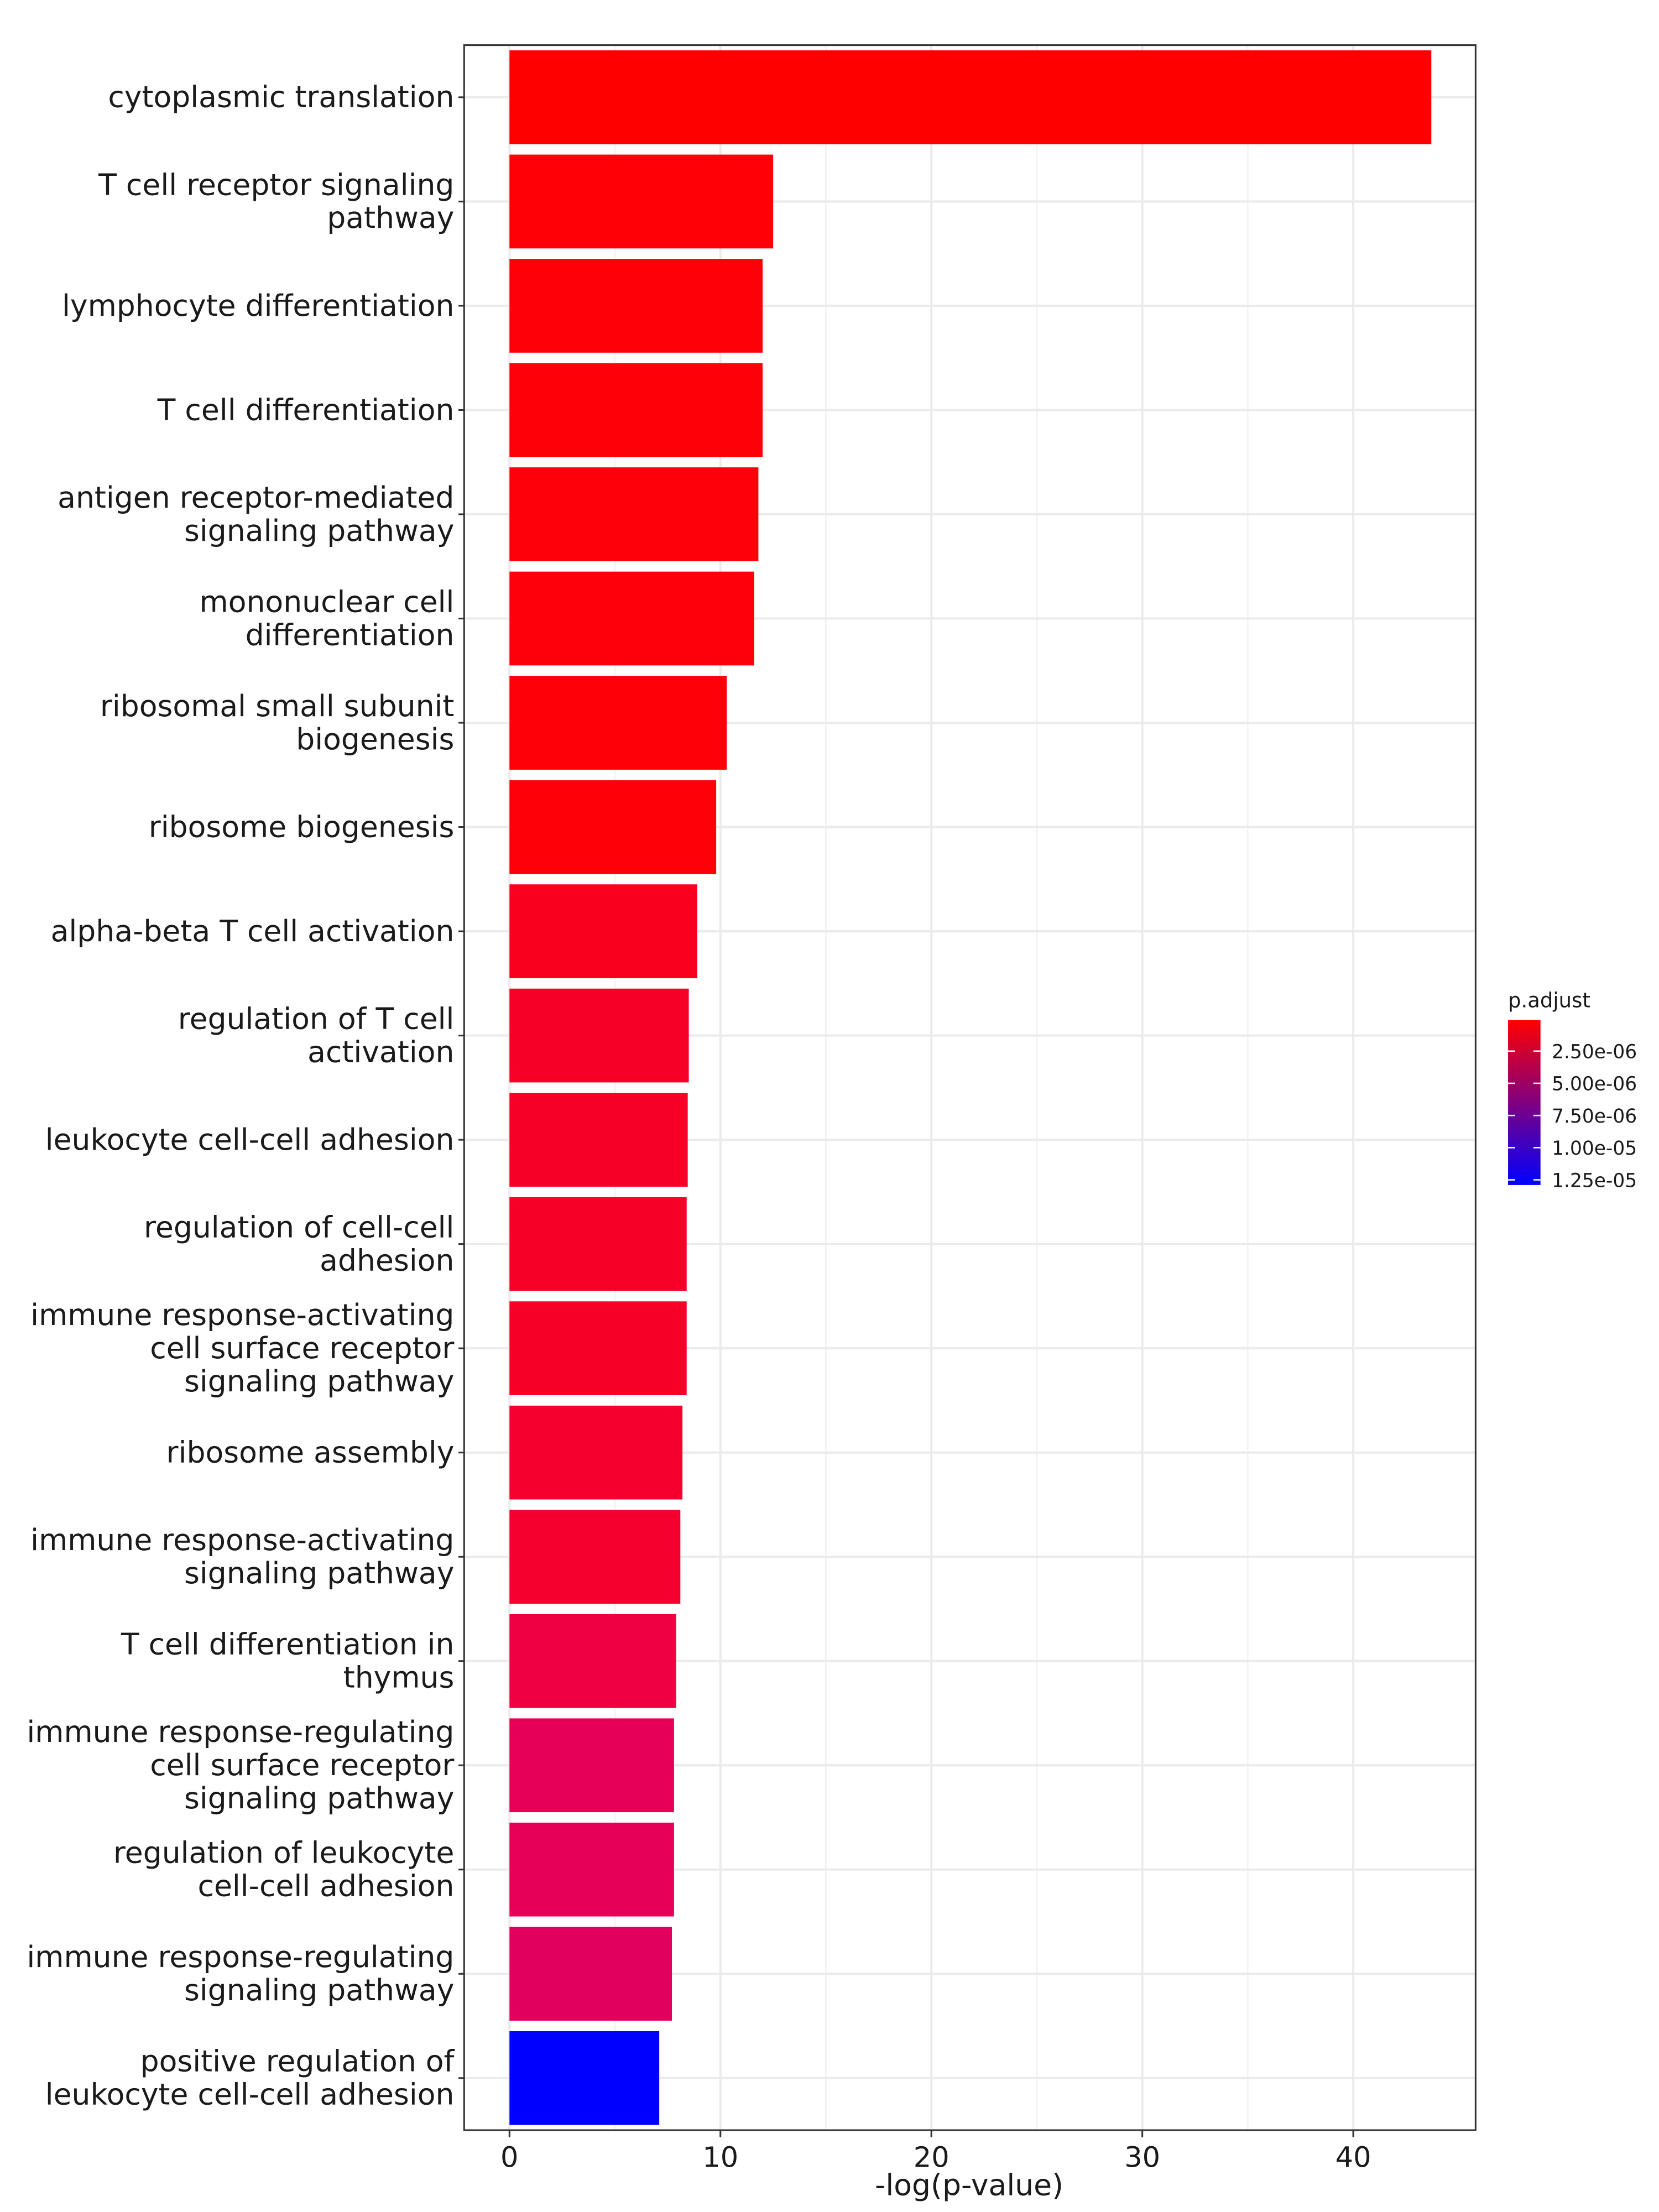 This screenshot has width=1659, height=2212. I want to click on y-tick-label: ribosome biogenesis, so click(302, 827).